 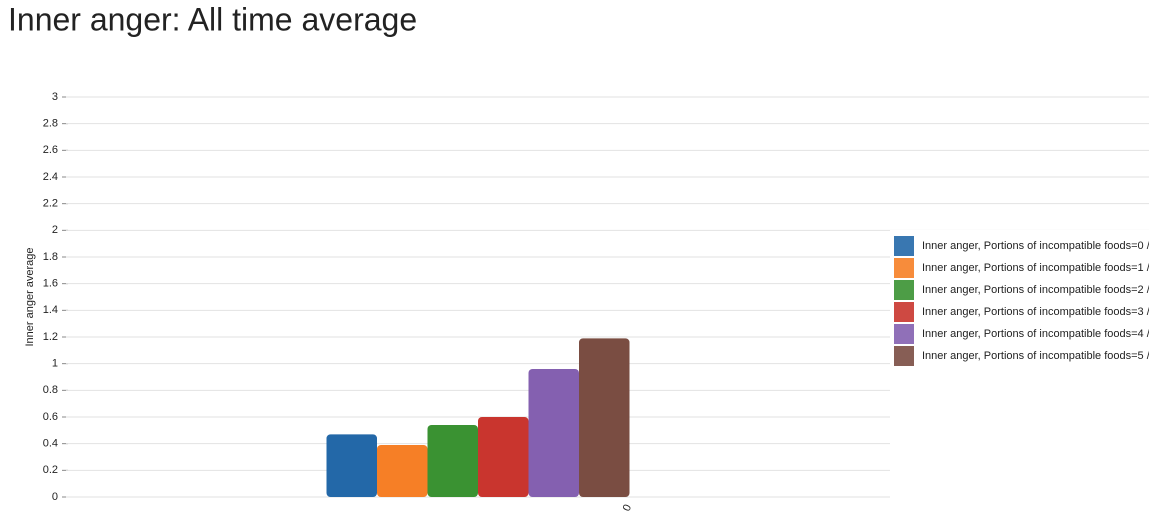 I want to click on y-tick-label: 2, so click(x=55, y=230).